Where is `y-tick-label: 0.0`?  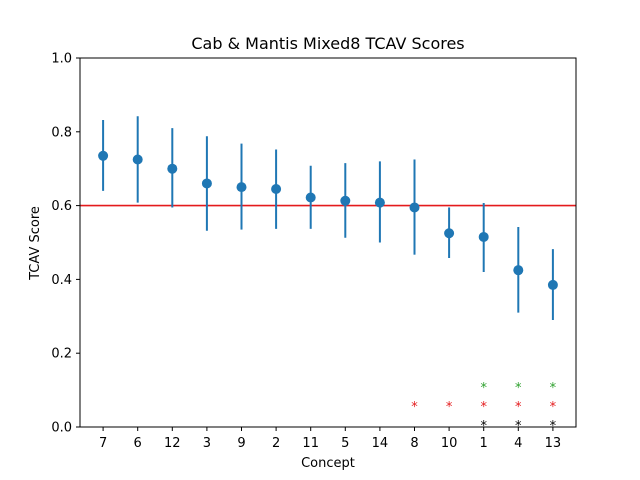 y-tick-label: 0.0 is located at coordinates (61, 428).